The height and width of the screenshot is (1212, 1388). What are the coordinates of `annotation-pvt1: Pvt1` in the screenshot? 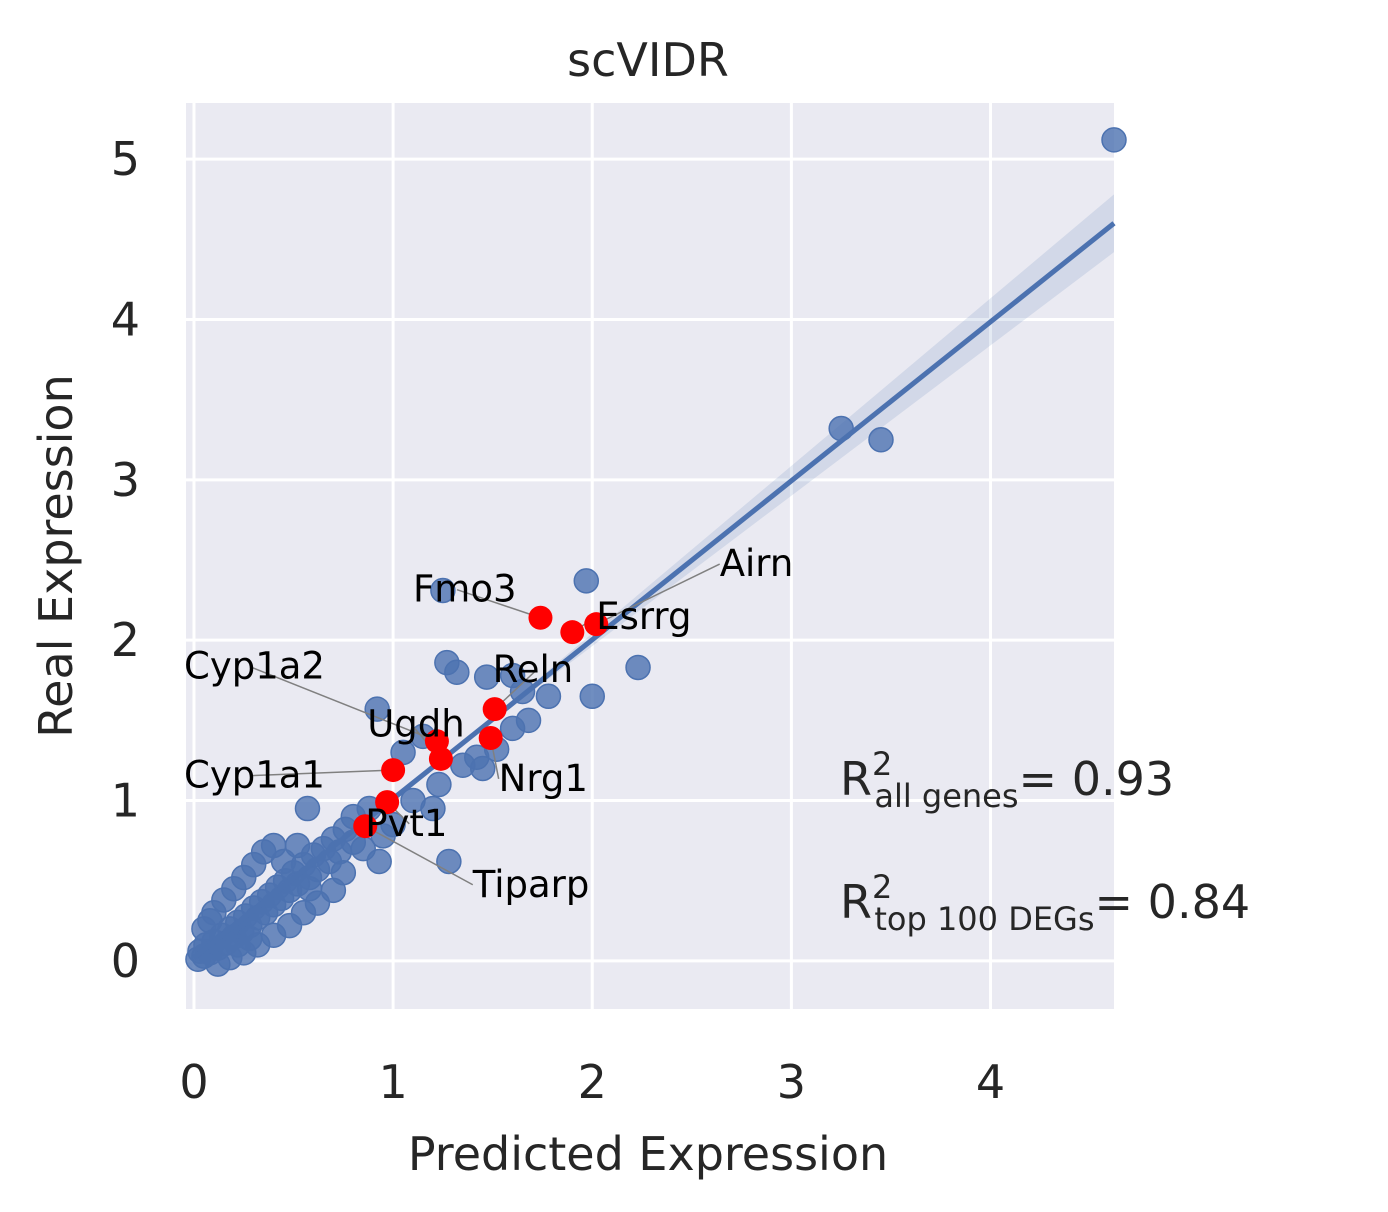 It's located at (406, 823).